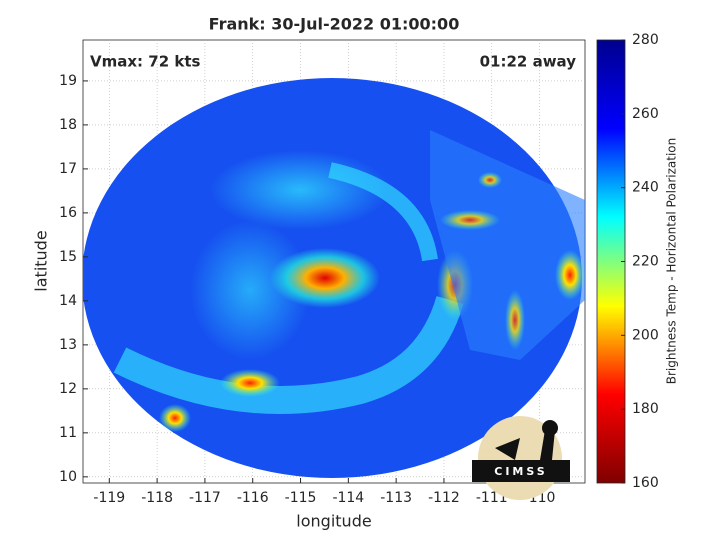 Image resolution: width=720 pixels, height=540 pixels. Describe the element at coordinates (348, 498) in the screenshot. I see `x-tick-label: -114` at that location.